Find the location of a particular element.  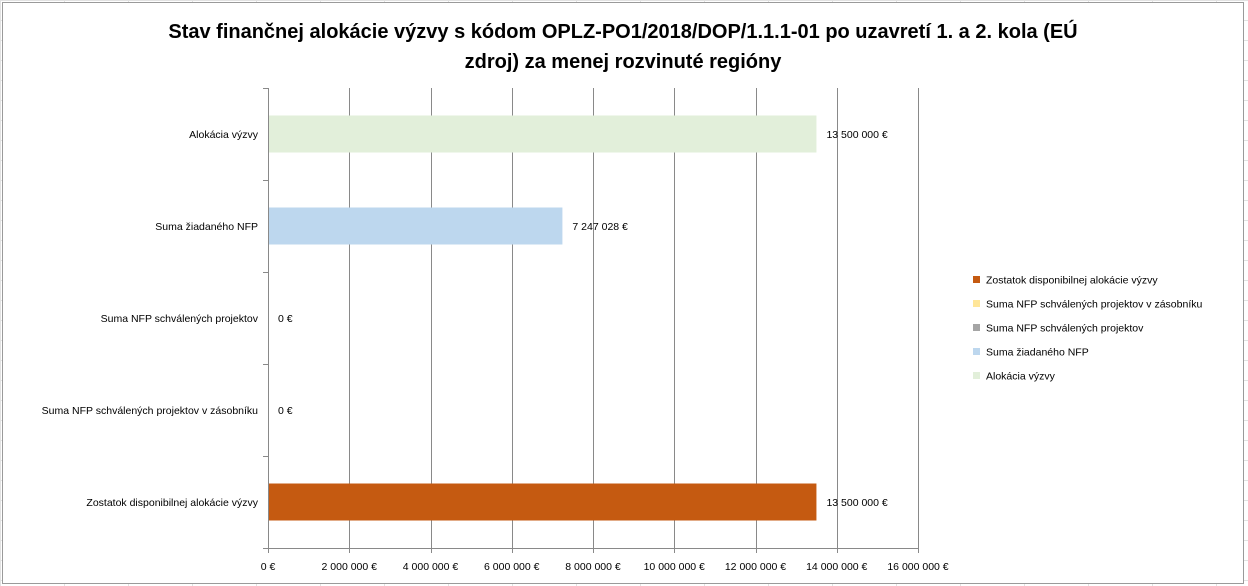

data-label: 7 247 028 € is located at coordinates (600, 227).